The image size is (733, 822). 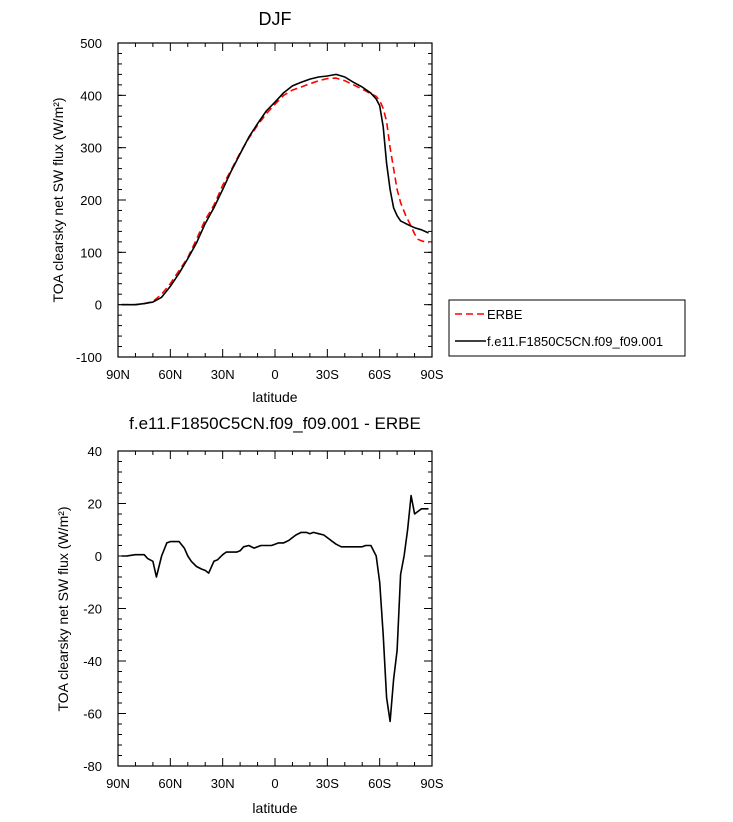 I want to click on legend-box, so click(x=567, y=328).